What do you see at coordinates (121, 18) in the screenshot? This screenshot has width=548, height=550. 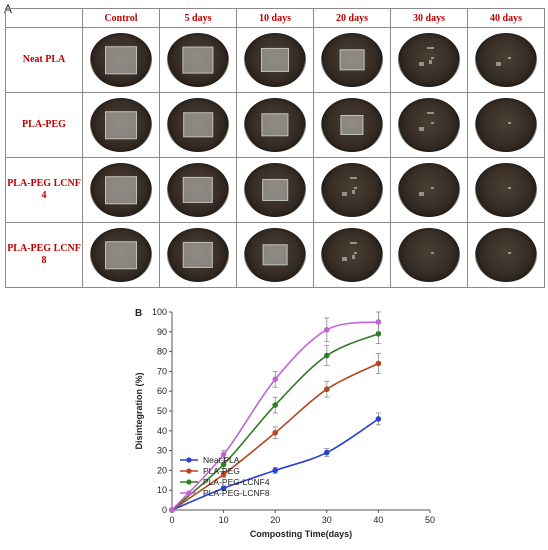 I see `col-header: Control` at bounding box center [121, 18].